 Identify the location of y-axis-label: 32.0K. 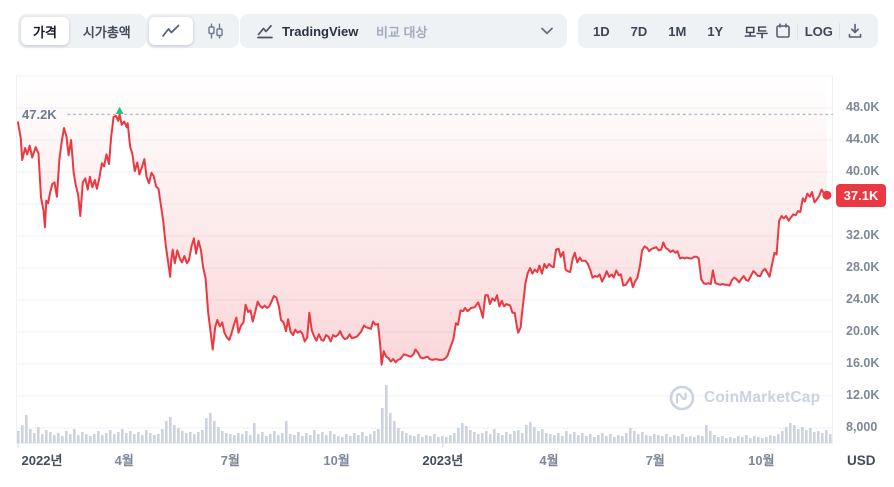
(863, 235).